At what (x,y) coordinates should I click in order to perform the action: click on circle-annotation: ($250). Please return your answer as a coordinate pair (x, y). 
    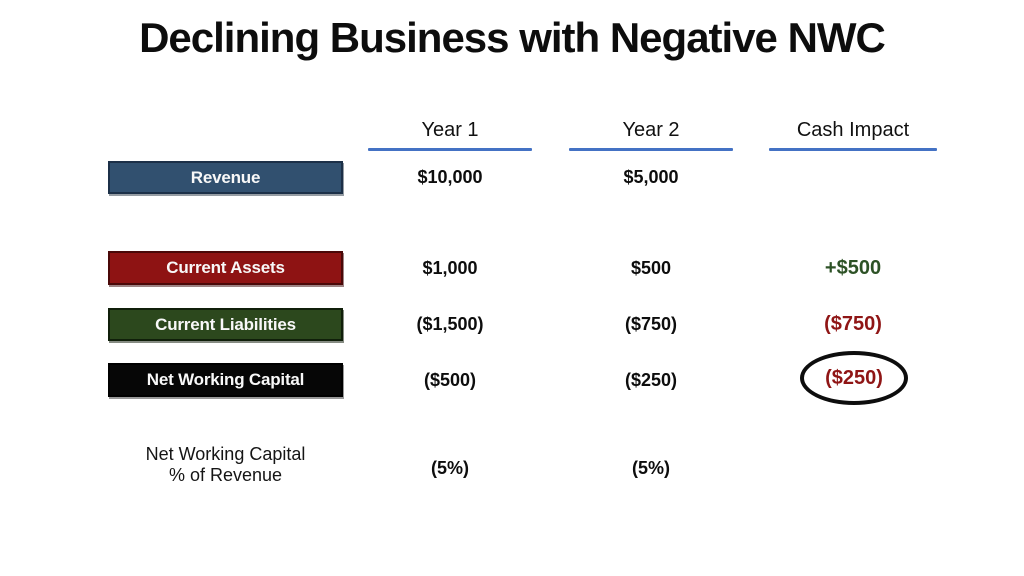
    Looking at the image, I should click on (854, 378).